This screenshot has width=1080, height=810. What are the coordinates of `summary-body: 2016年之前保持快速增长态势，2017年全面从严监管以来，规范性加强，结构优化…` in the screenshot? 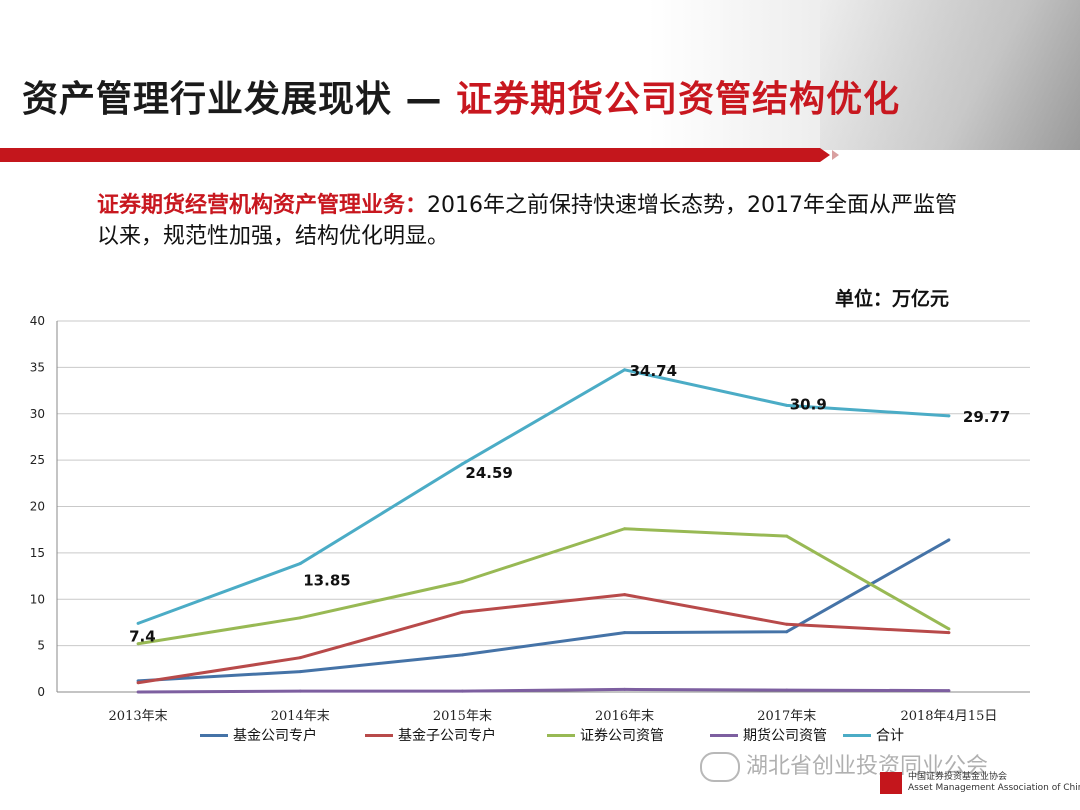 It's located at (527, 221).